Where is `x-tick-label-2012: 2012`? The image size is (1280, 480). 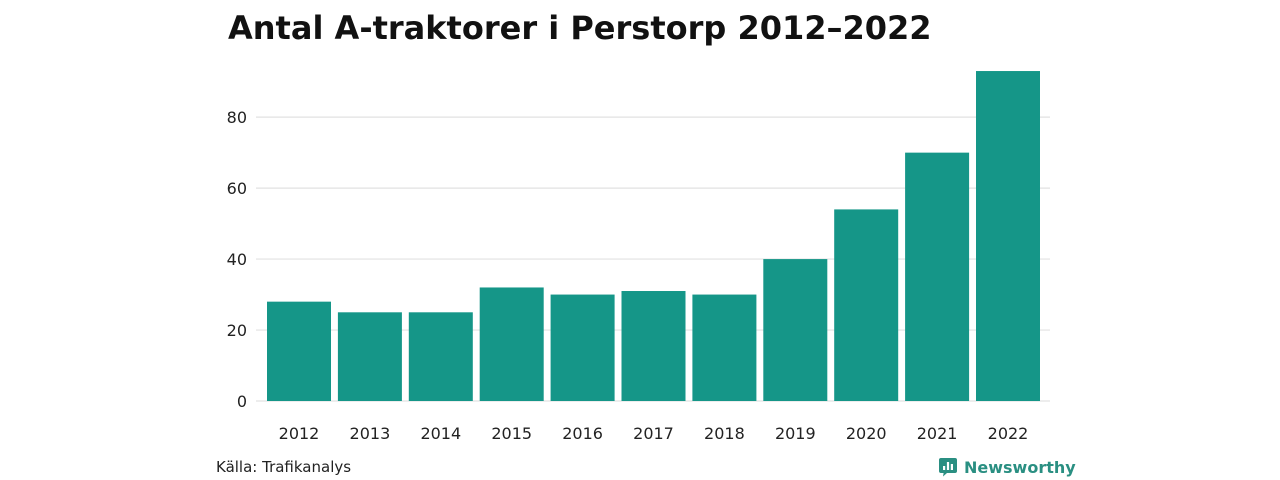
x-tick-label-2012: 2012 is located at coordinates (299, 433).